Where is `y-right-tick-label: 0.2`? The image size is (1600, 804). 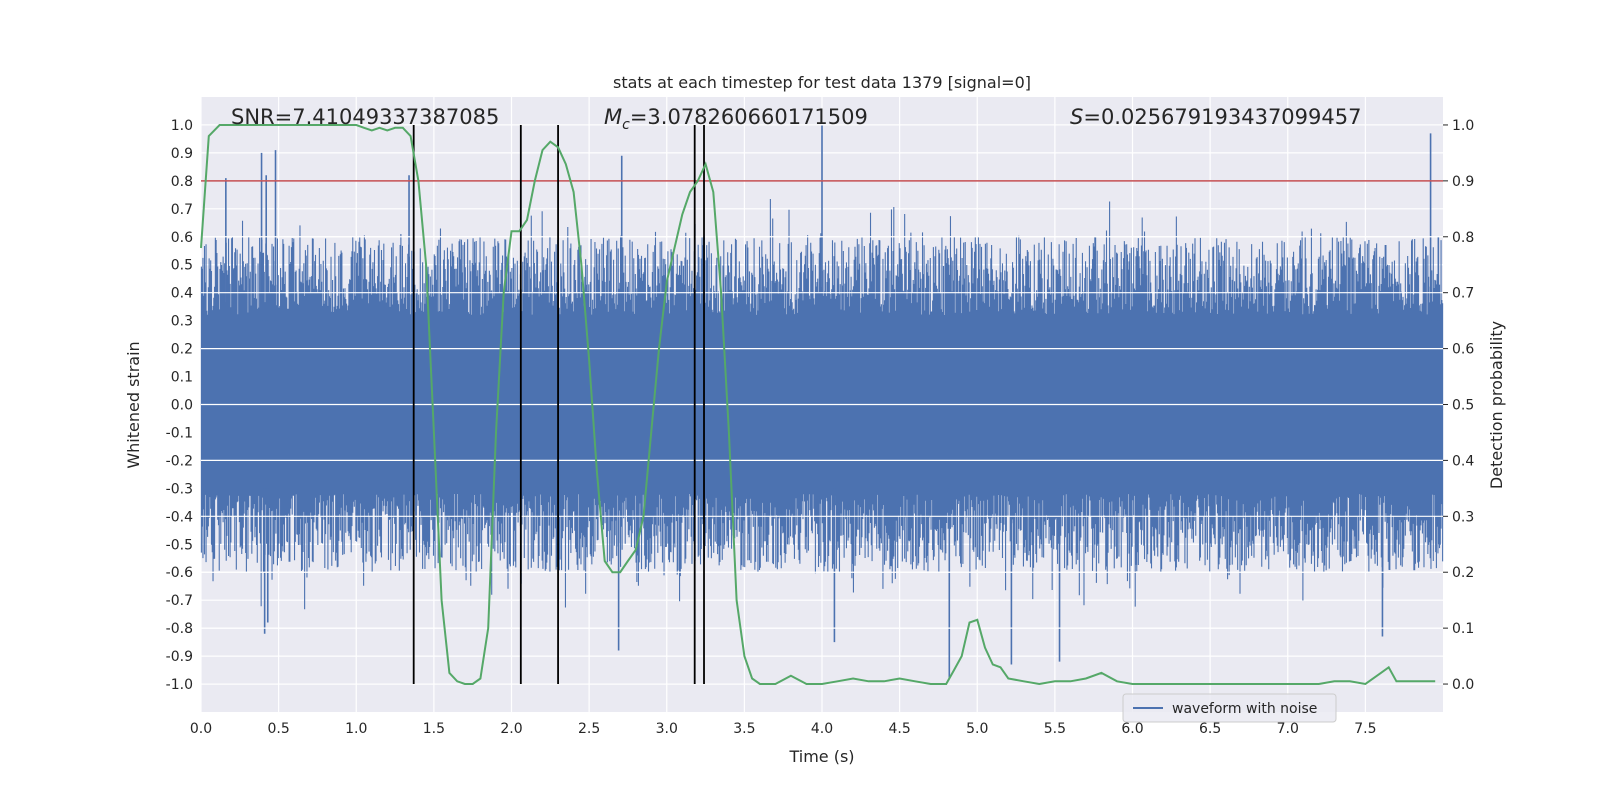
y-right-tick-label: 0.2 is located at coordinates (1463, 573).